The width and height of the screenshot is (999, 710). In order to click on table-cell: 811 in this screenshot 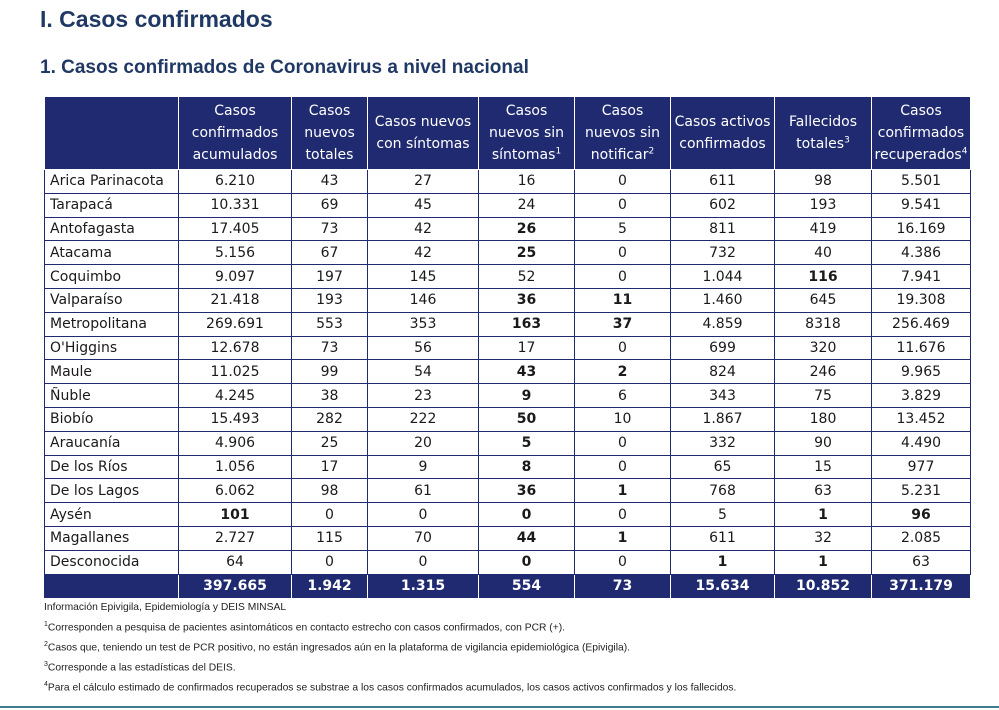, I will do `click(722, 229)`.